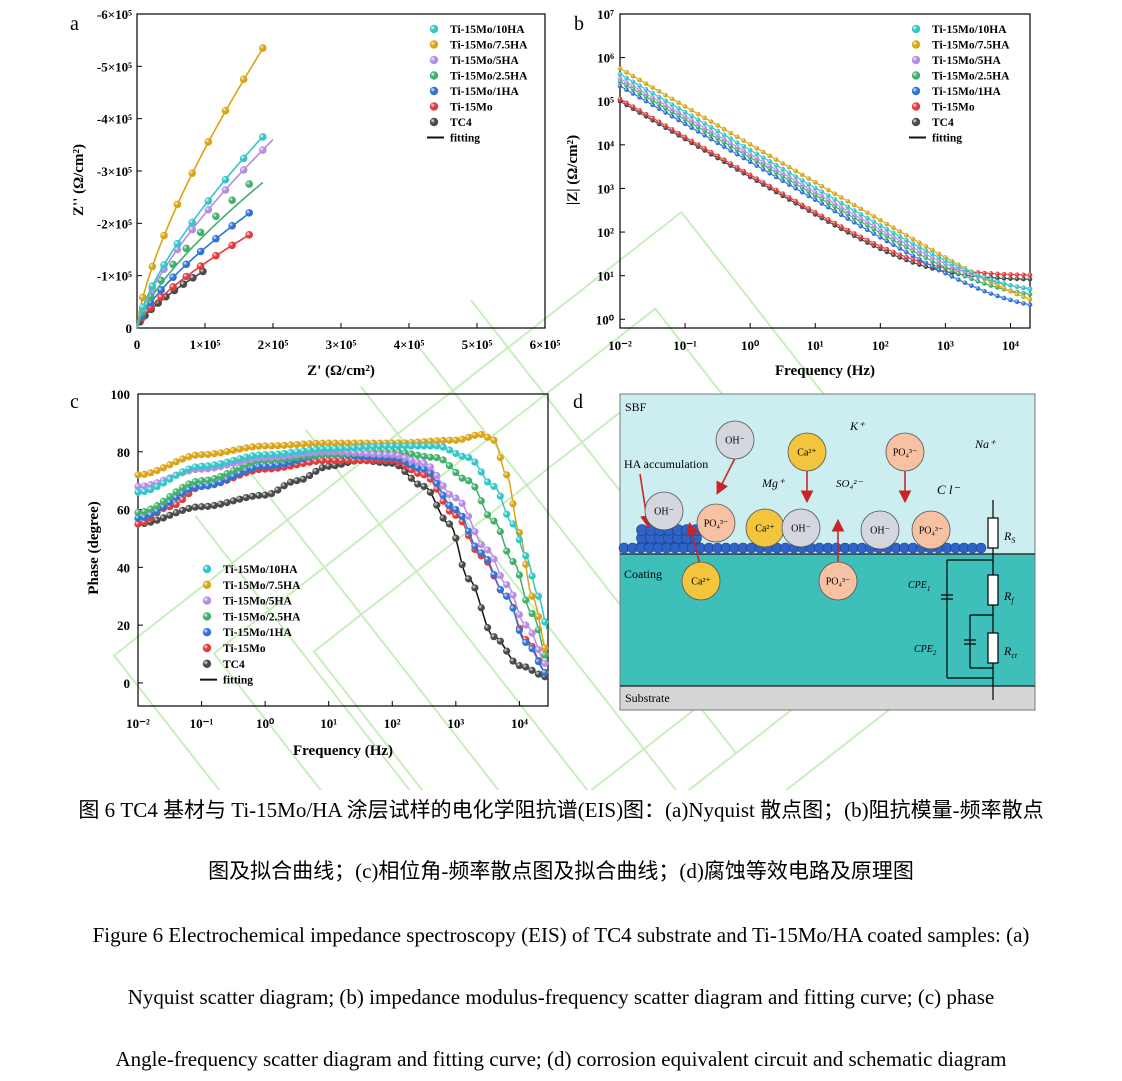  I want to click on ca-ion-label: Ca²⁺, so click(806, 453).